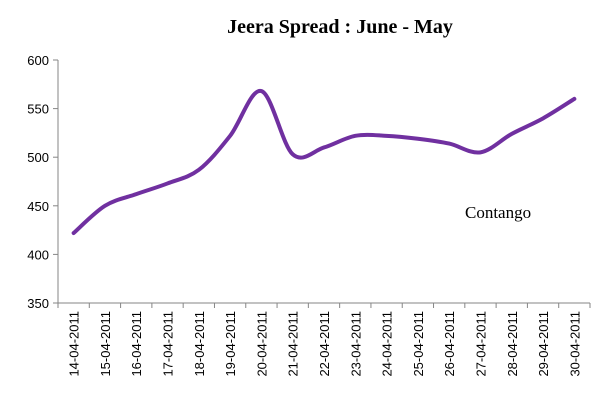 Image resolution: width=593 pixels, height=414 pixels. I want to click on x-tick-label: 14-04-2011, so click(74, 344).